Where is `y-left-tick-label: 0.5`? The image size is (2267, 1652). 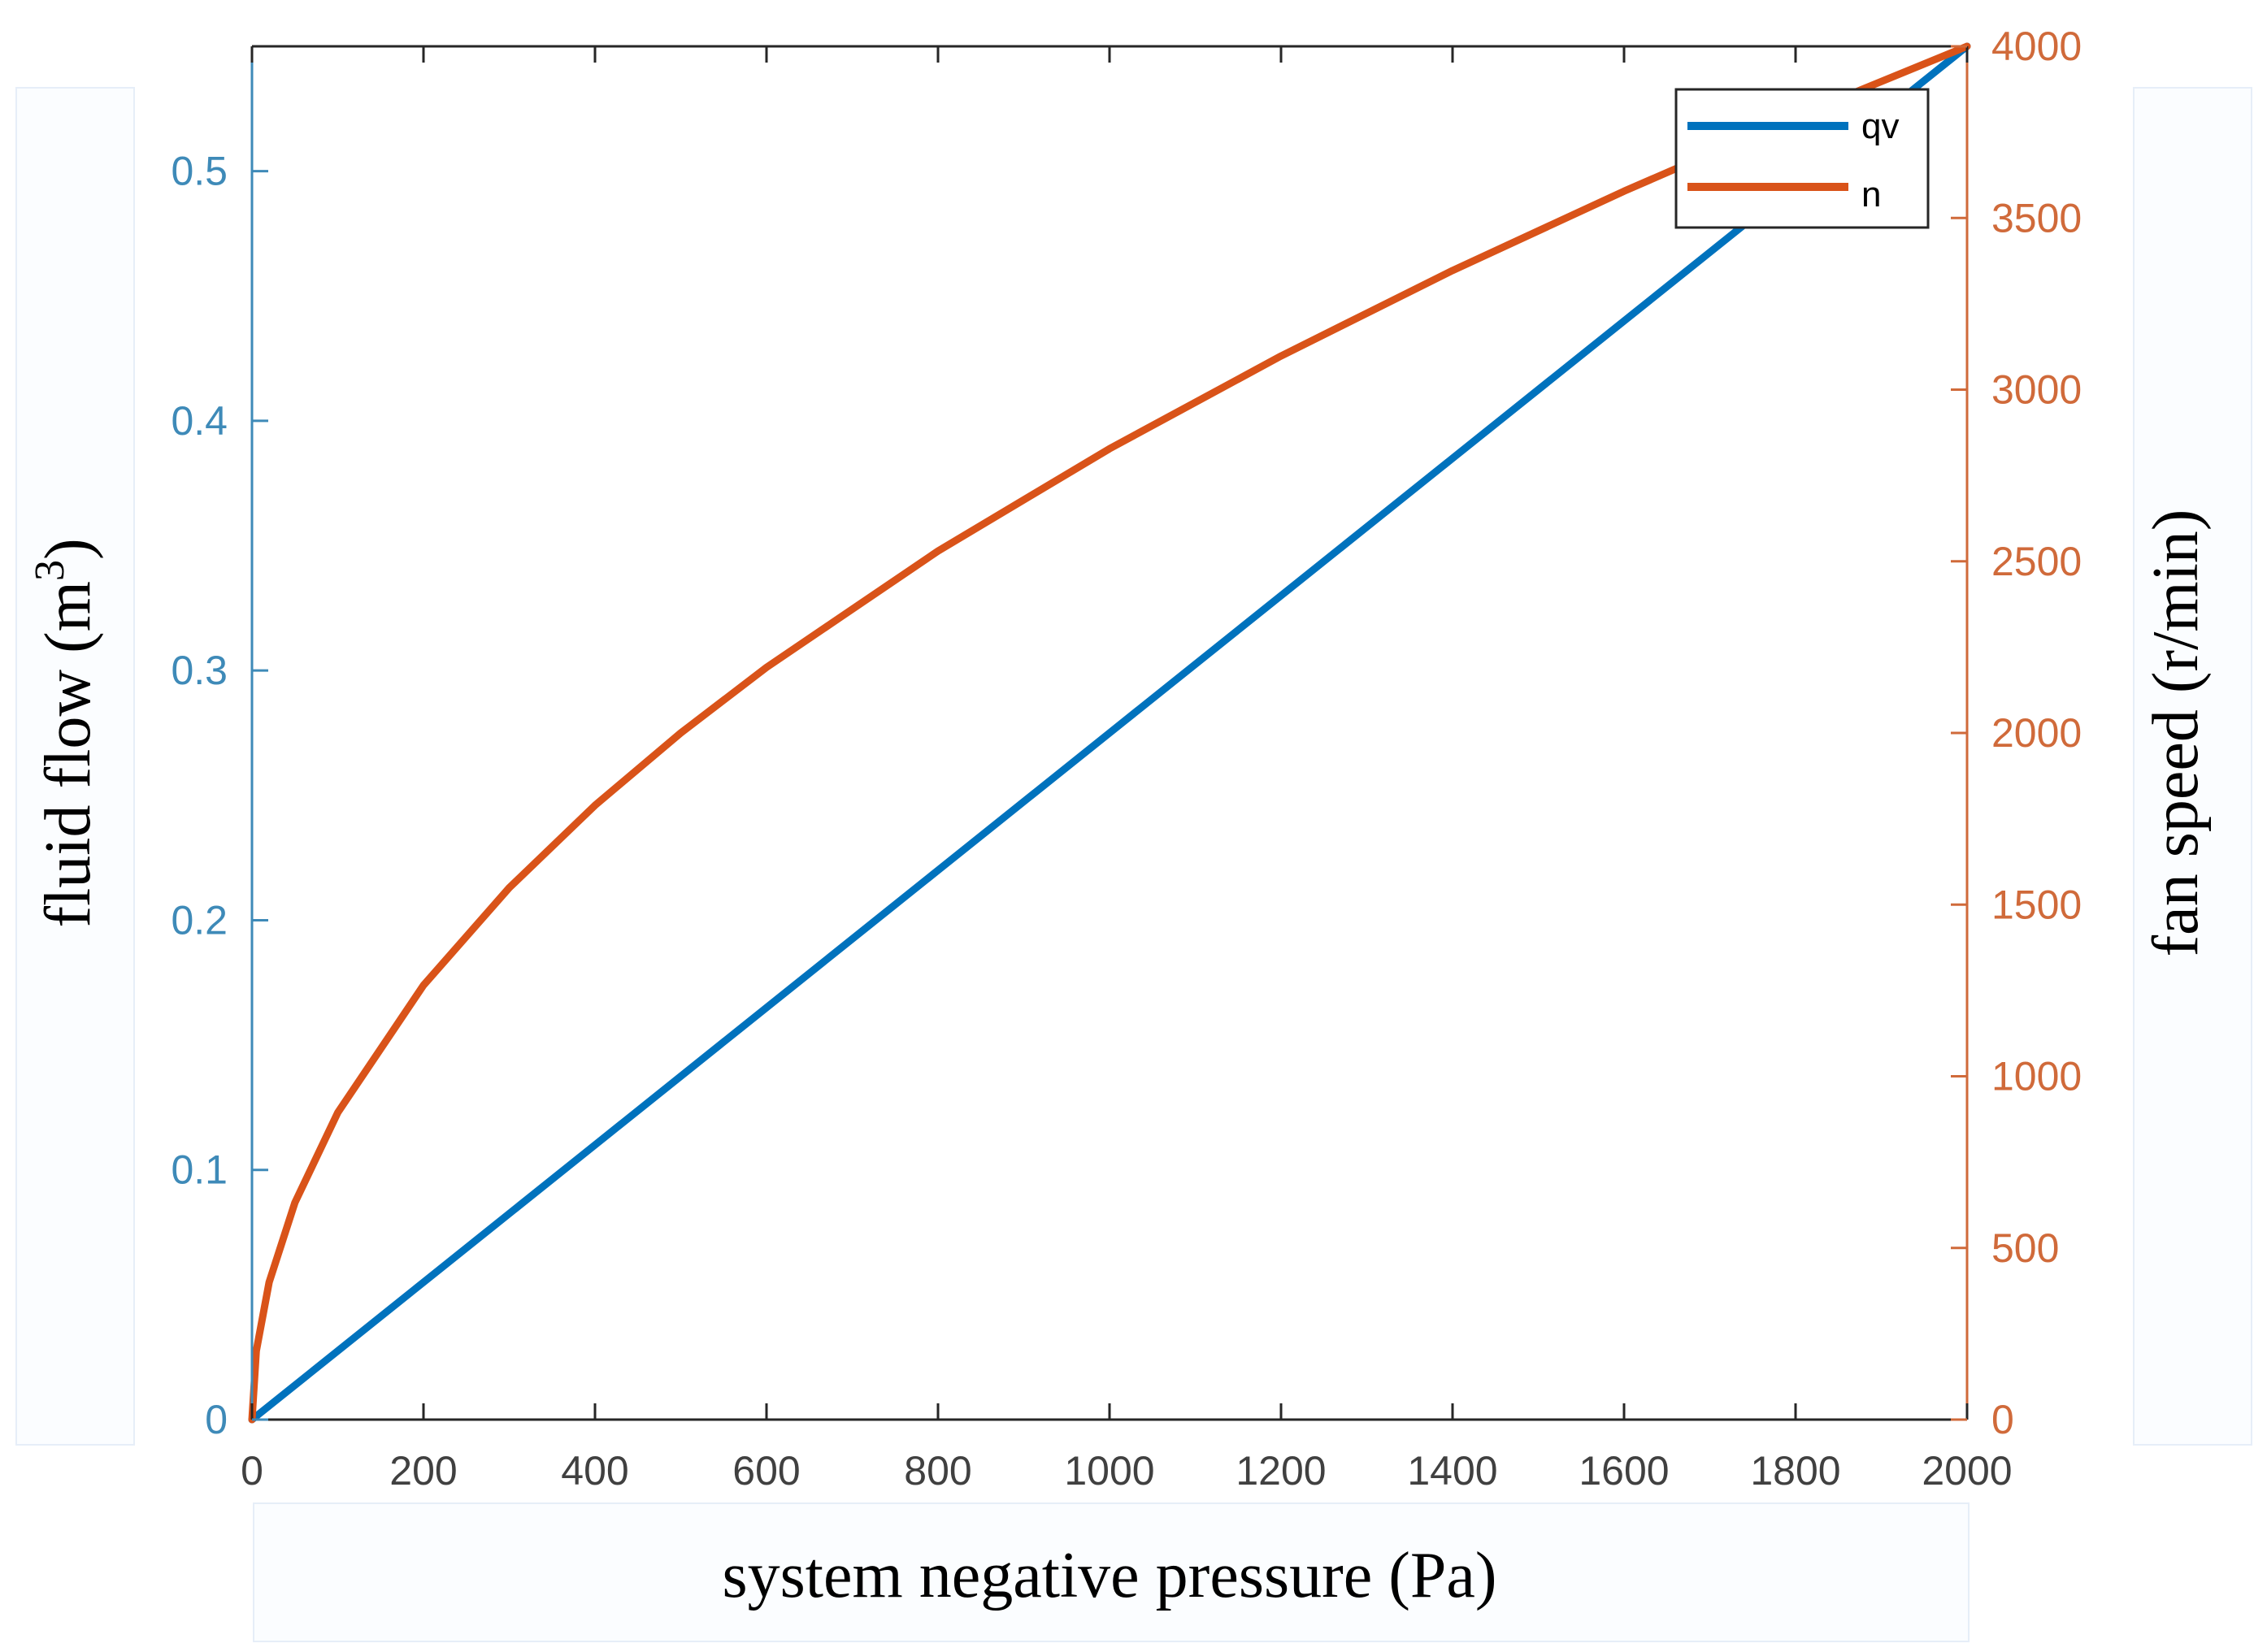 y-left-tick-label: 0.5 is located at coordinates (199, 172).